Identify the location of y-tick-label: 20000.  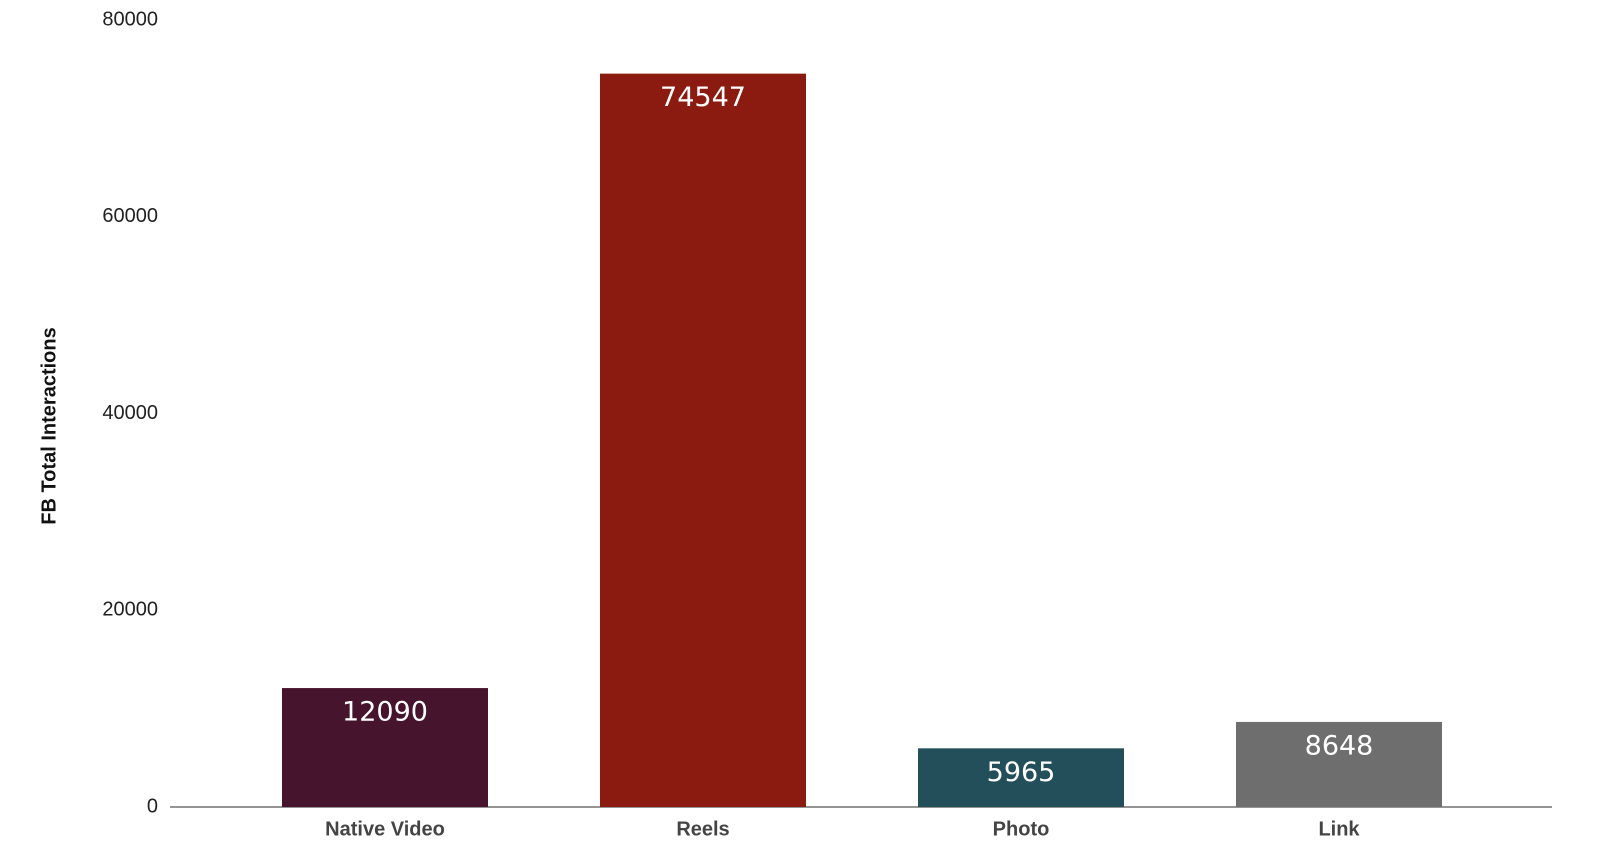
(130, 610).